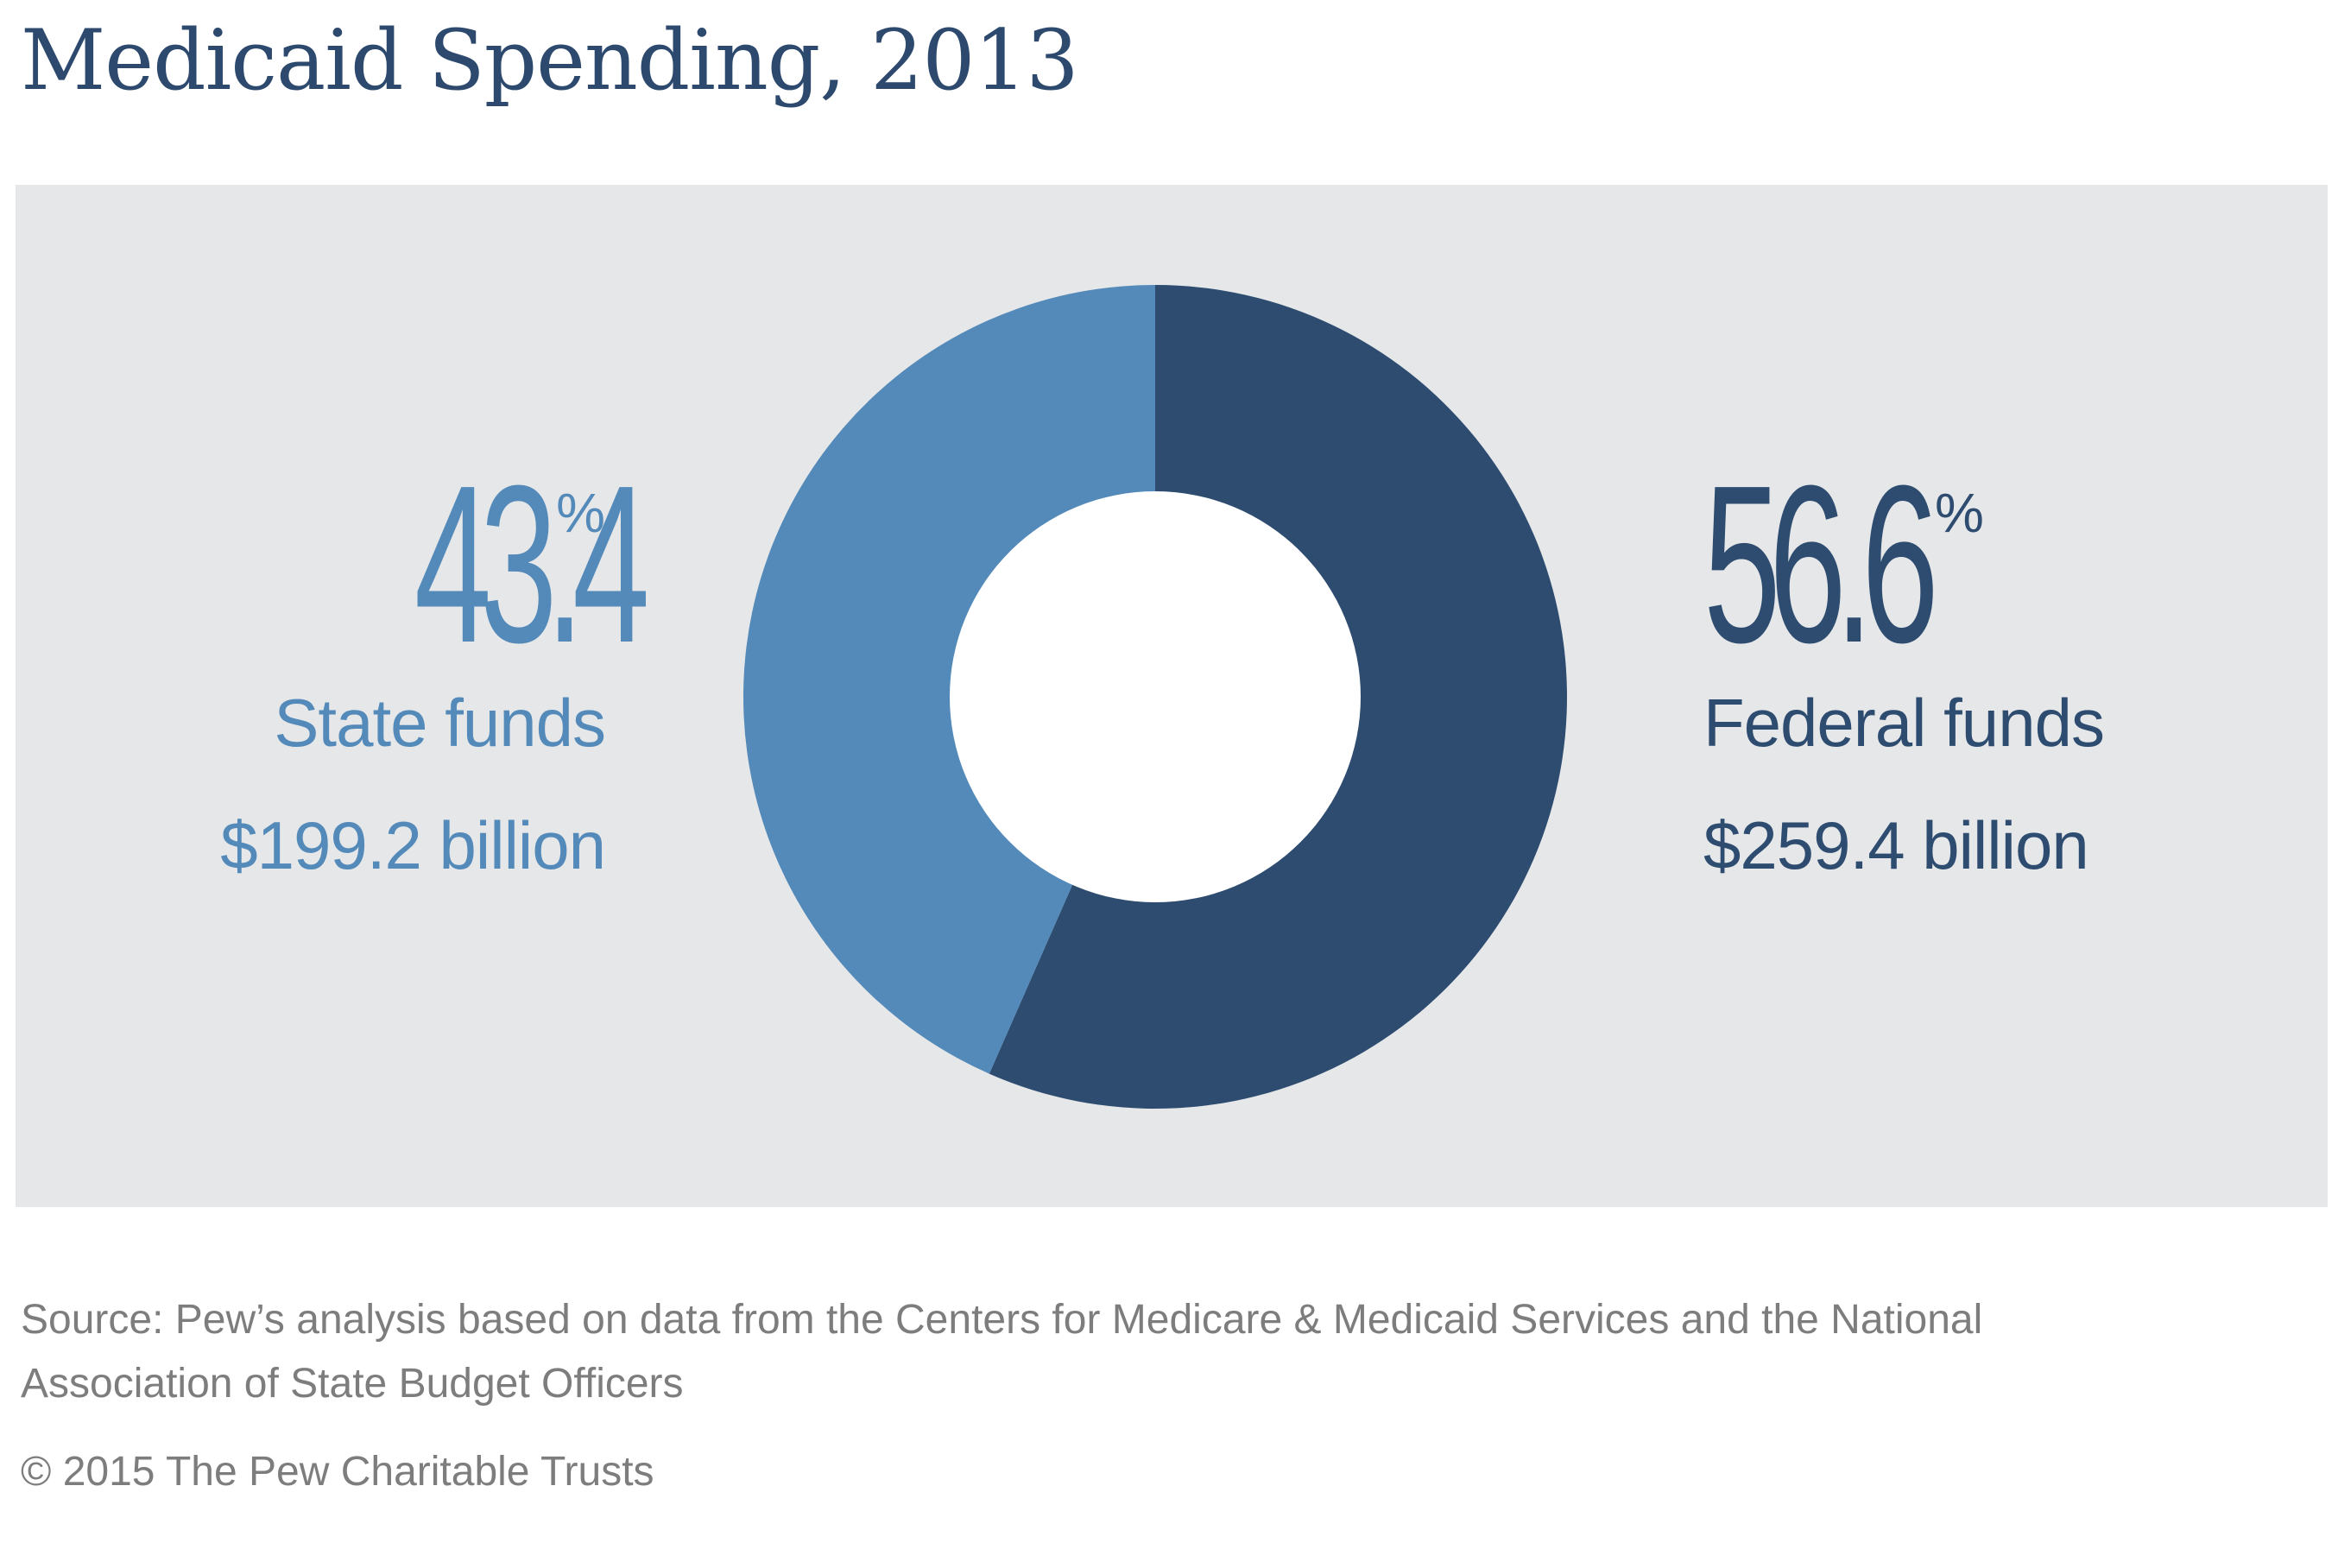 The height and width of the screenshot is (1568, 2338). What do you see at coordinates (550, 60) in the screenshot?
I see `chart-title: Medicaid Spending, 2013` at bounding box center [550, 60].